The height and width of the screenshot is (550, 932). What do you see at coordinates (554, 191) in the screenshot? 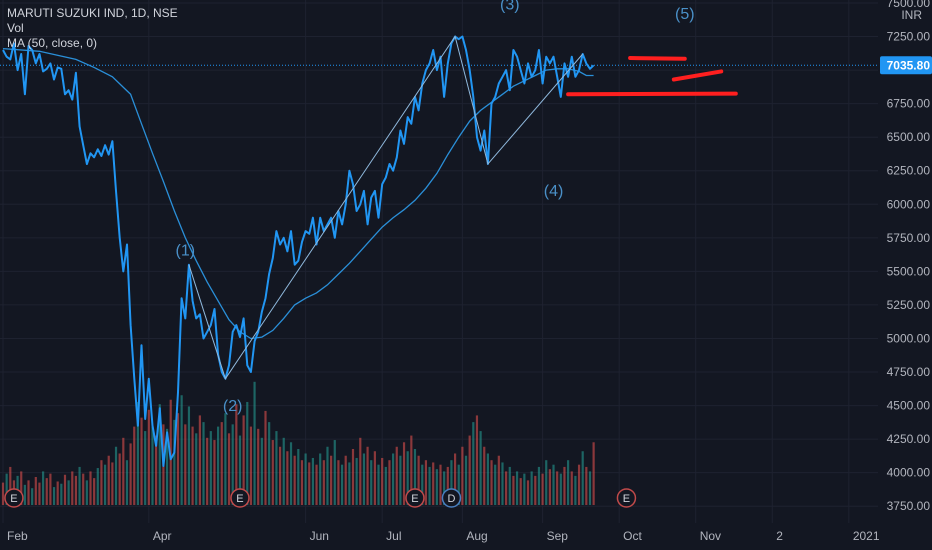
I see `wave-label-4: (4)` at bounding box center [554, 191].